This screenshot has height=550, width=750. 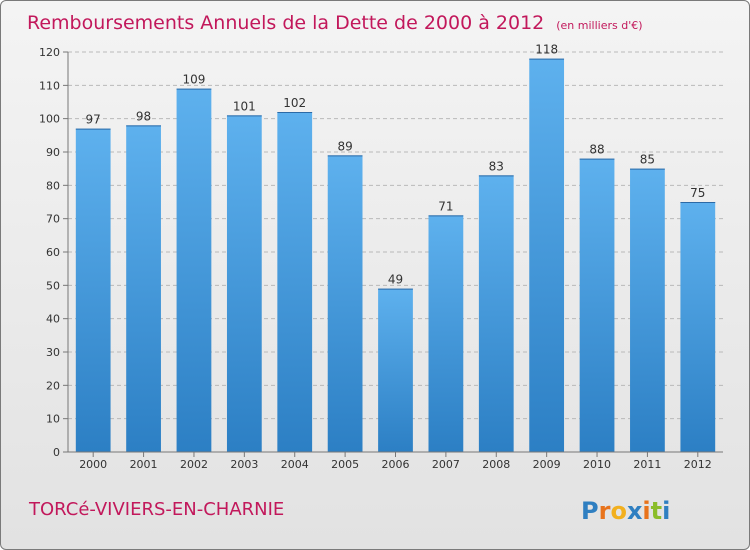 What do you see at coordinates (294, 103) in the screenshot?
I see `value-label-2004: 102` at bounding box center [294, 103].